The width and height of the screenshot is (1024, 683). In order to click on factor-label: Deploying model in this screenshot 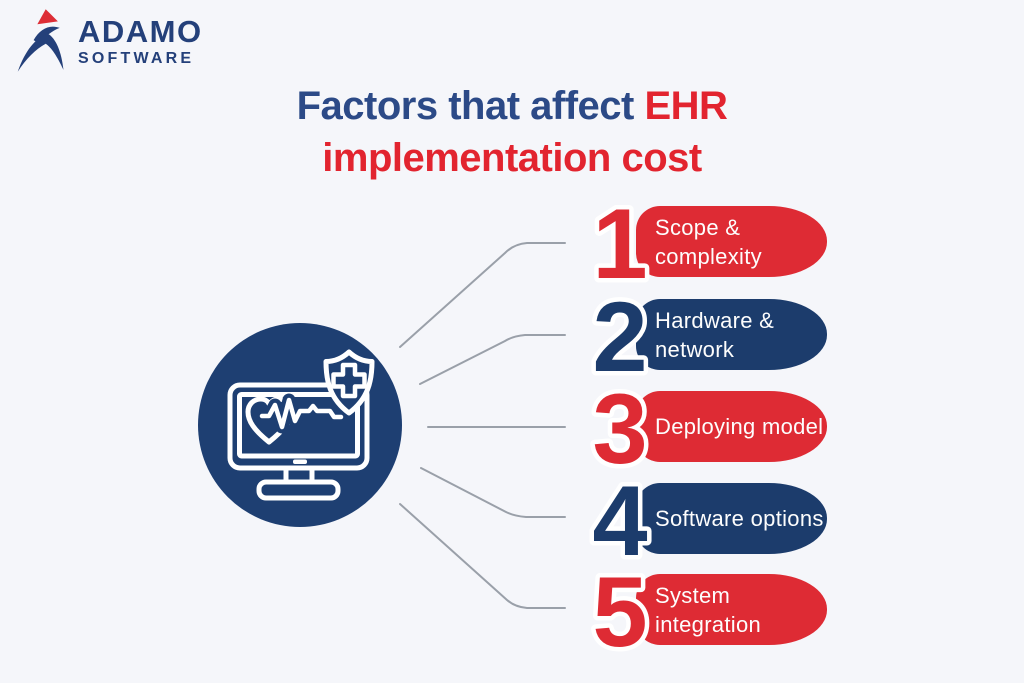, I will do `click(739, 426)`.